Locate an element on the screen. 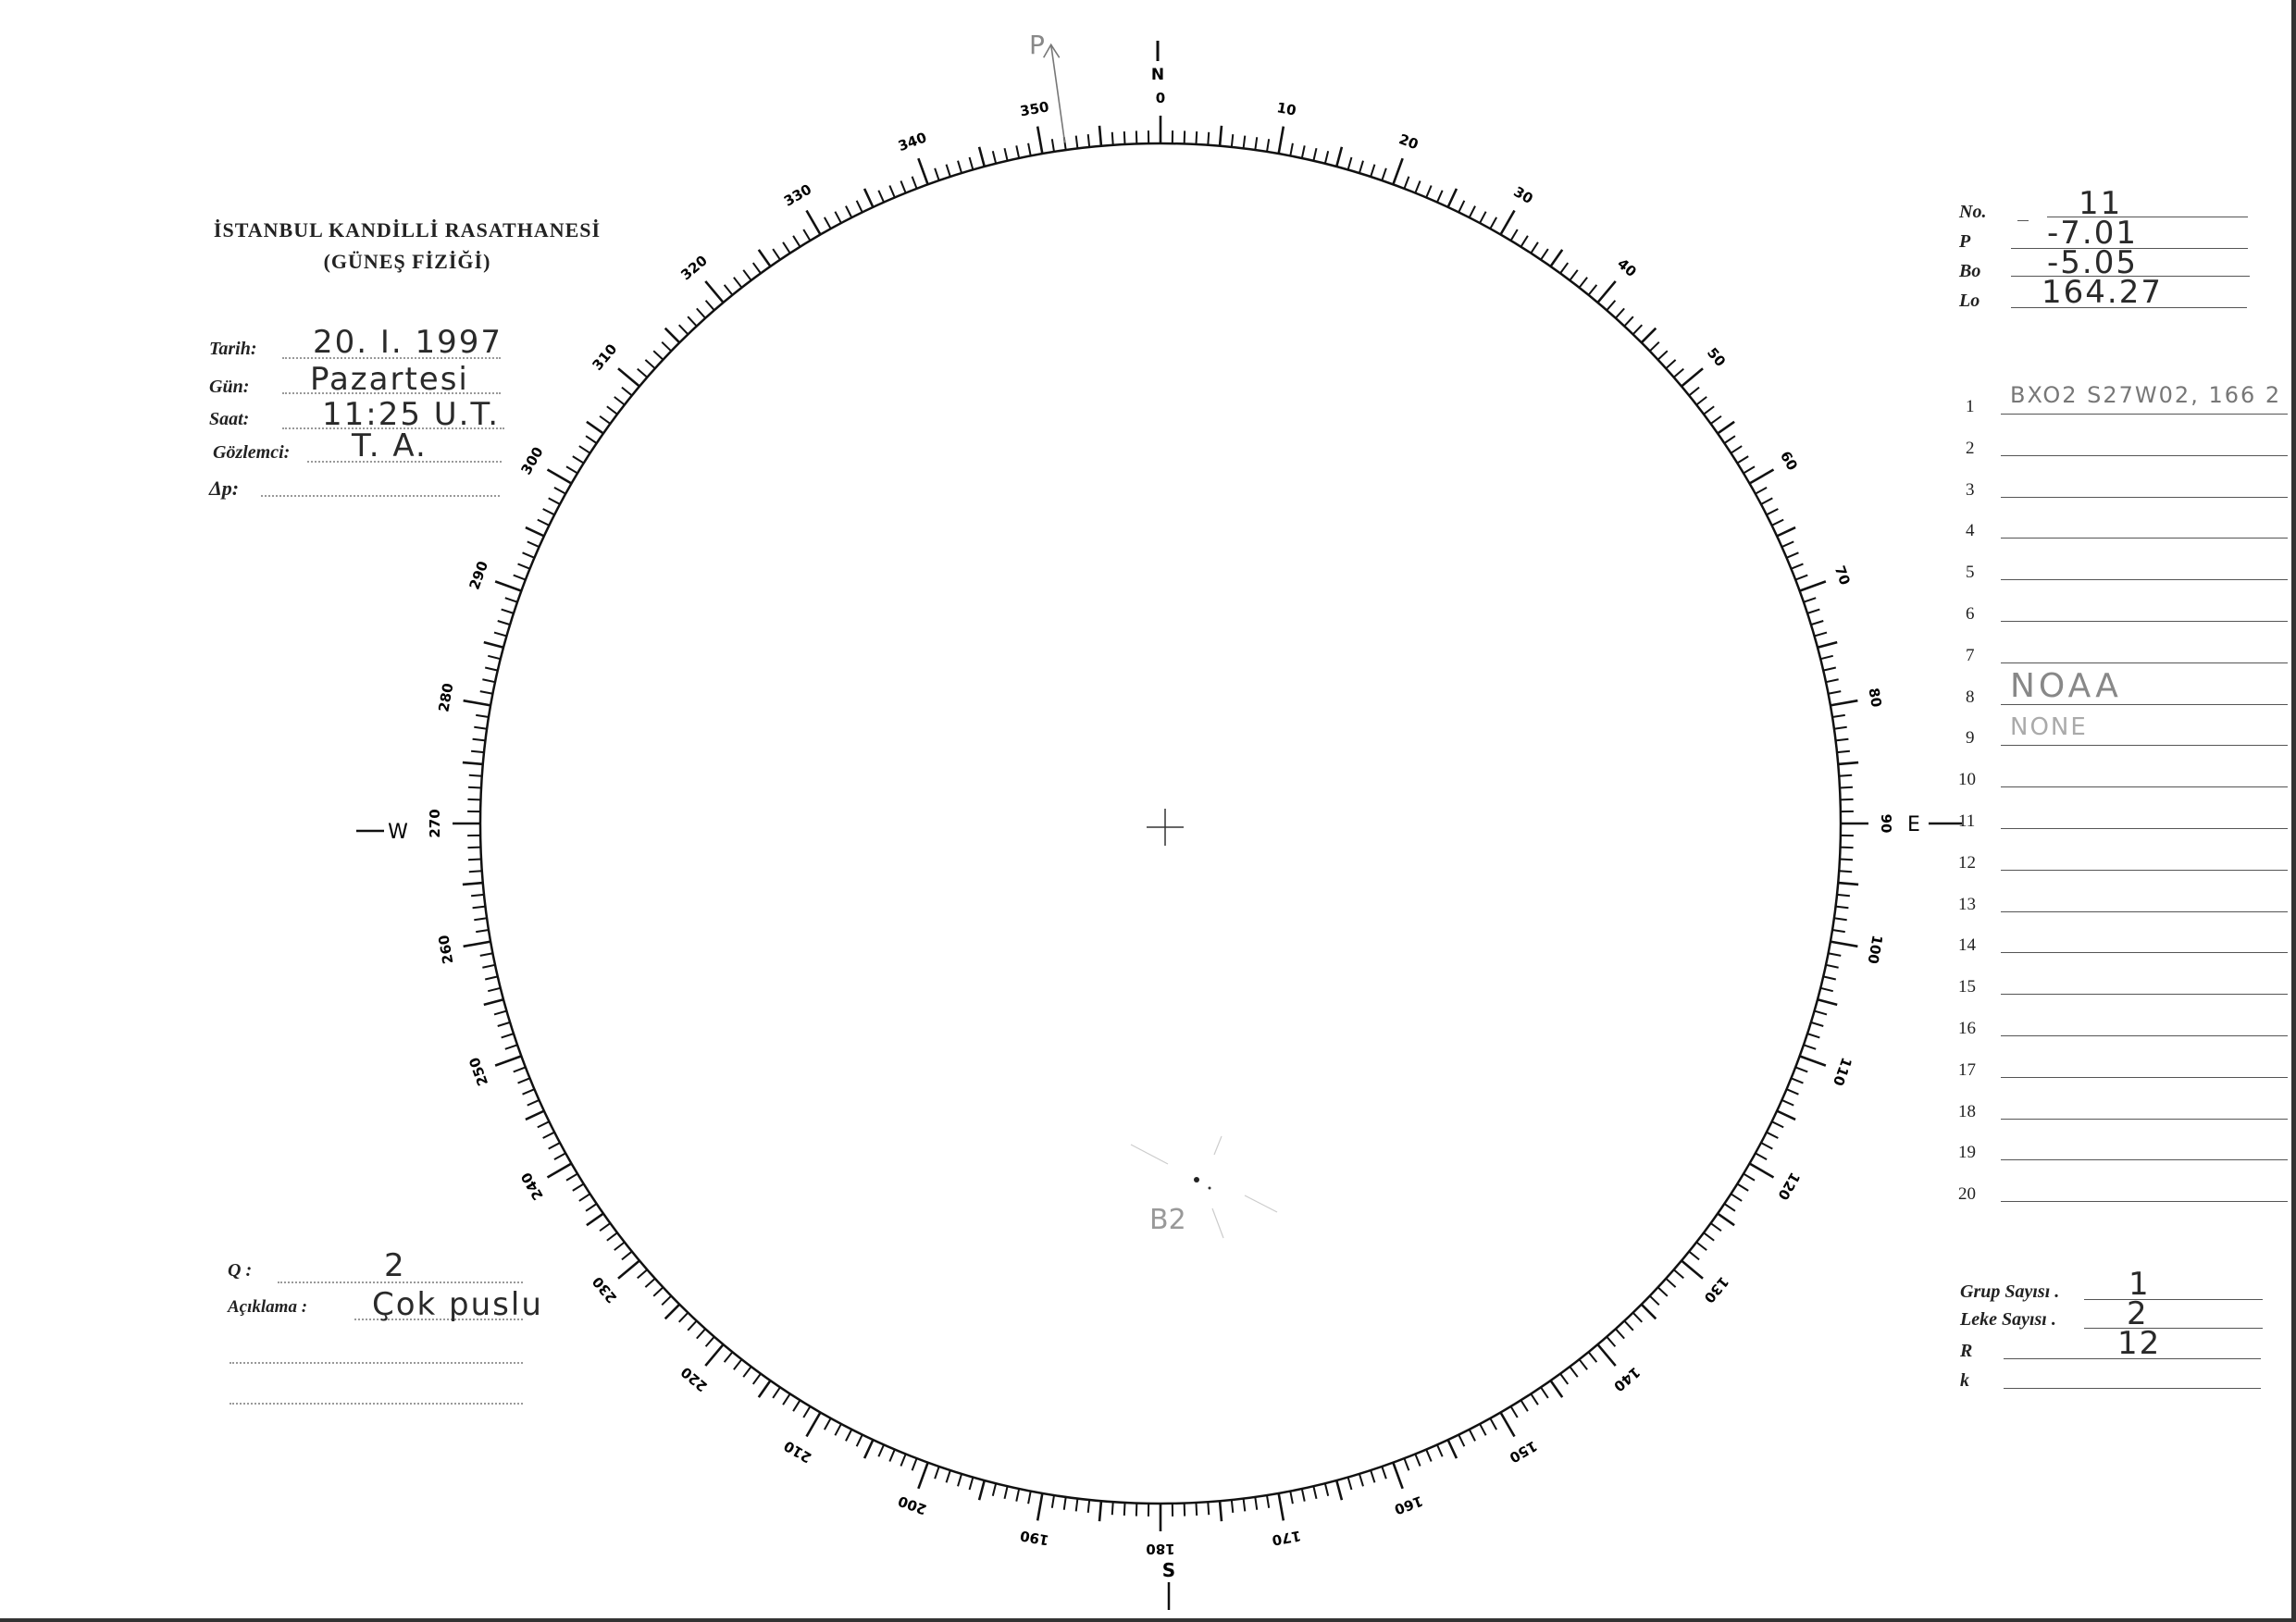 The height and width of the screenshot is (1622, 2296). degree-label: 270 is located at coordinates (435, 823).